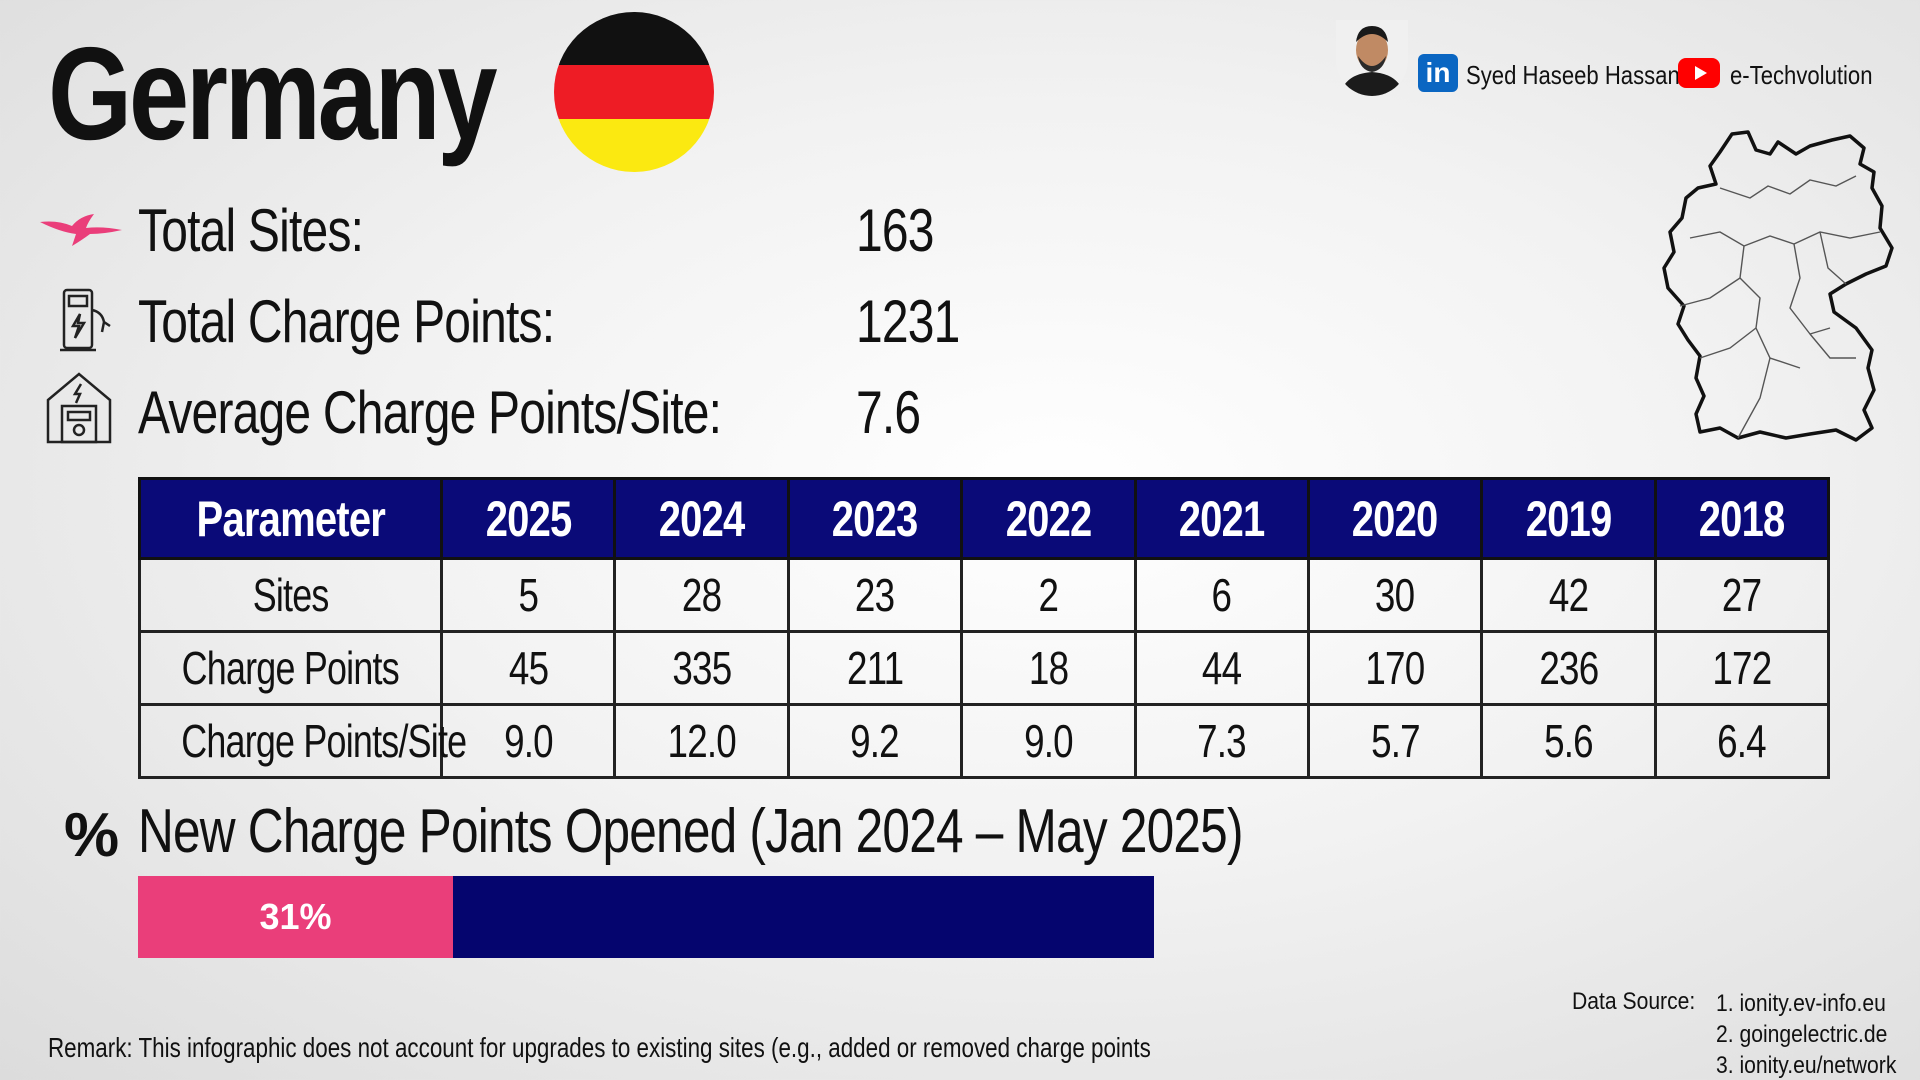  I want to click on table-cell: 5.6, so click(1568, 741).